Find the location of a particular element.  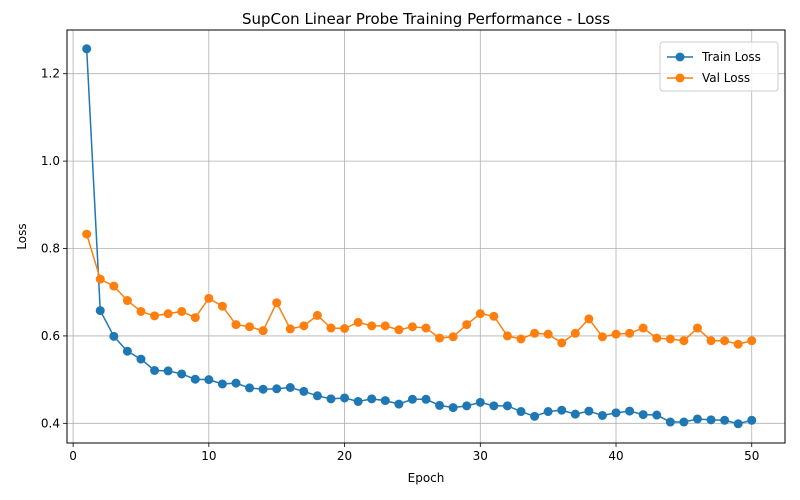

y-tick-label: 0.6 is located at coordinates (50, 336).